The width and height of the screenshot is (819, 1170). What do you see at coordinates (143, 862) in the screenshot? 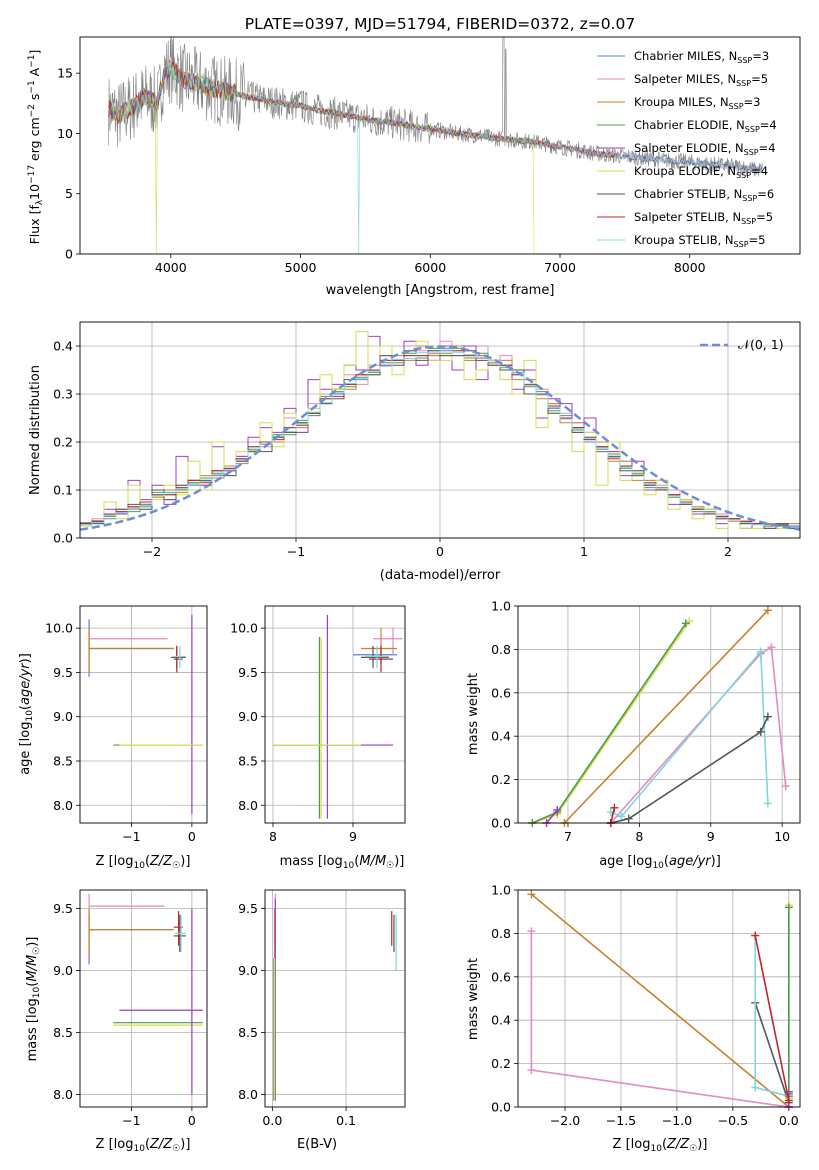
I see `z-age-x-axis-label: Z [log10(Z/Z☉)]` at bounding box center [143, 862].